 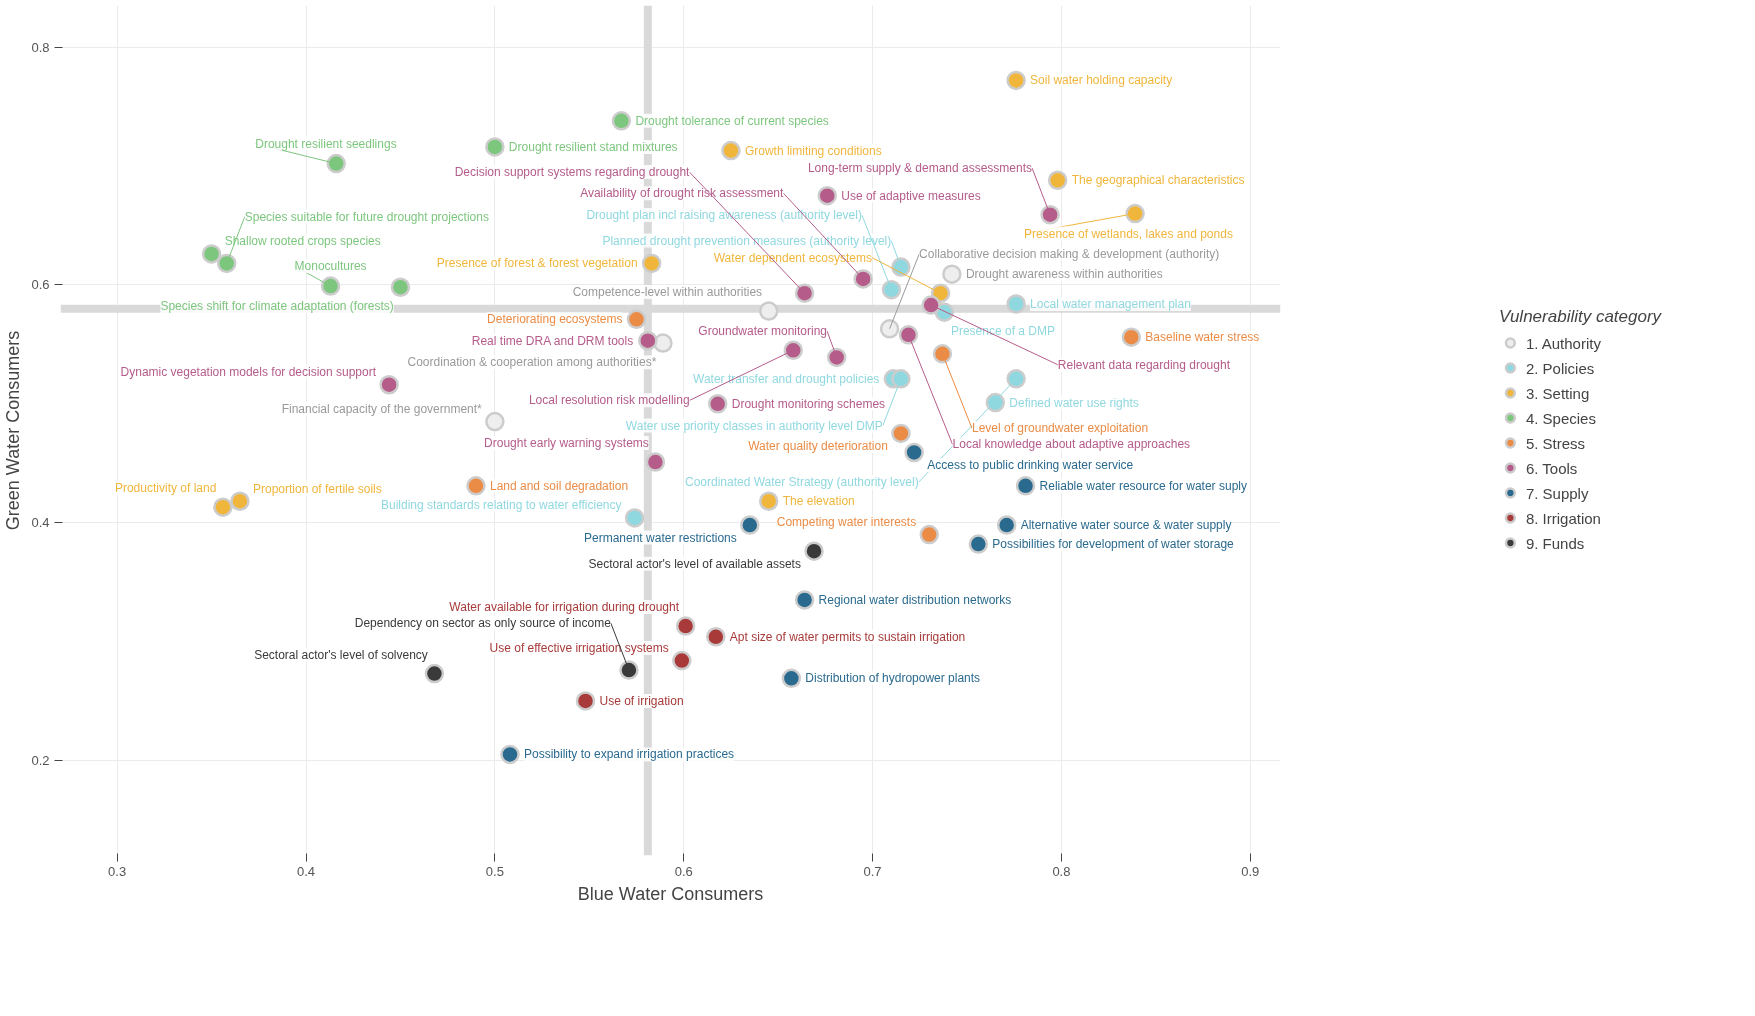 What do you see at coordinates (1071, 444) in the screenshot?
I see `annotation: Local knowledge about adaptive approaches` at bounding box center [1071, 444].